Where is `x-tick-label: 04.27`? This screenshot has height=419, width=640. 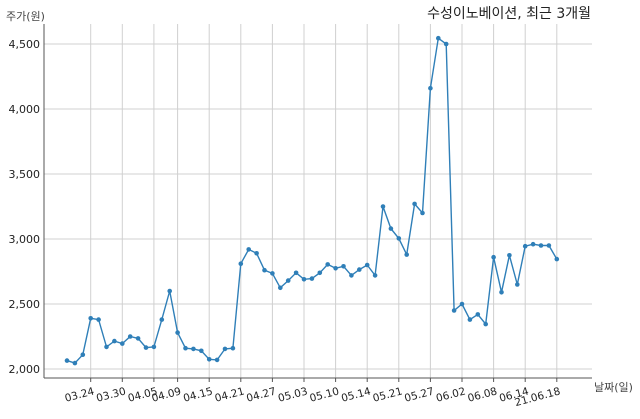
x-tick-label: 04.27 is located at coordinates (261, 394).